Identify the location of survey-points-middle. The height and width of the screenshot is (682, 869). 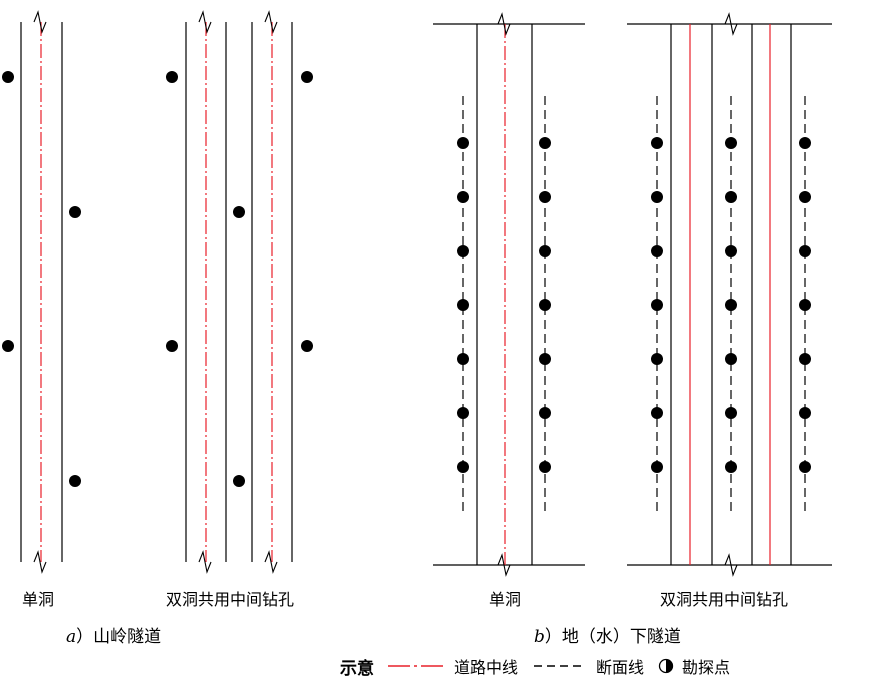
(731, 305).